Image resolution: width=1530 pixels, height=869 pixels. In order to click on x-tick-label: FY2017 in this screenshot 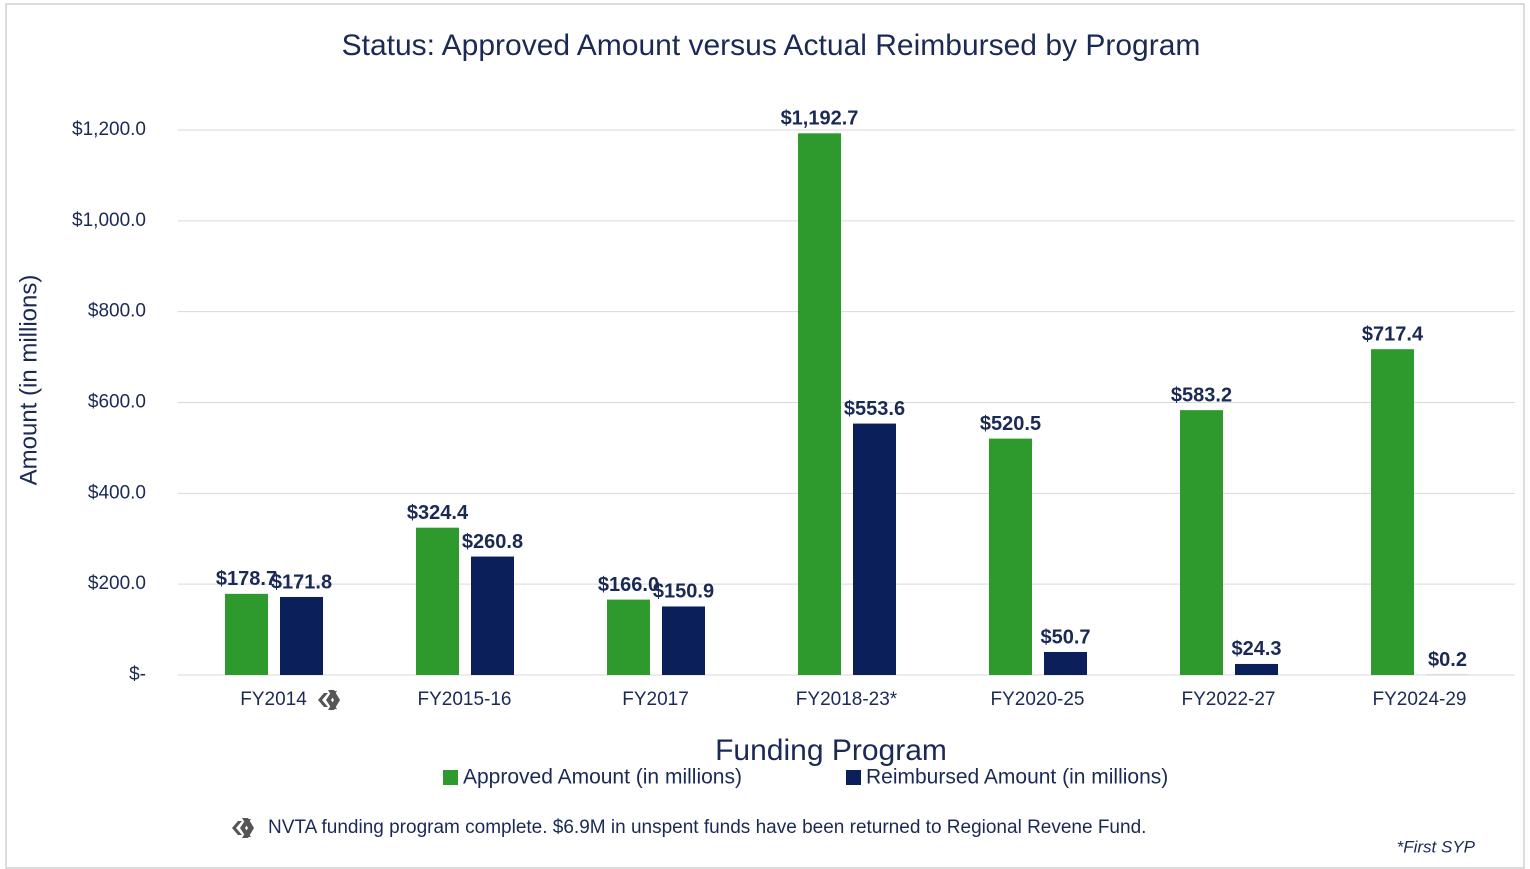, I will do `click(655, 699)`.